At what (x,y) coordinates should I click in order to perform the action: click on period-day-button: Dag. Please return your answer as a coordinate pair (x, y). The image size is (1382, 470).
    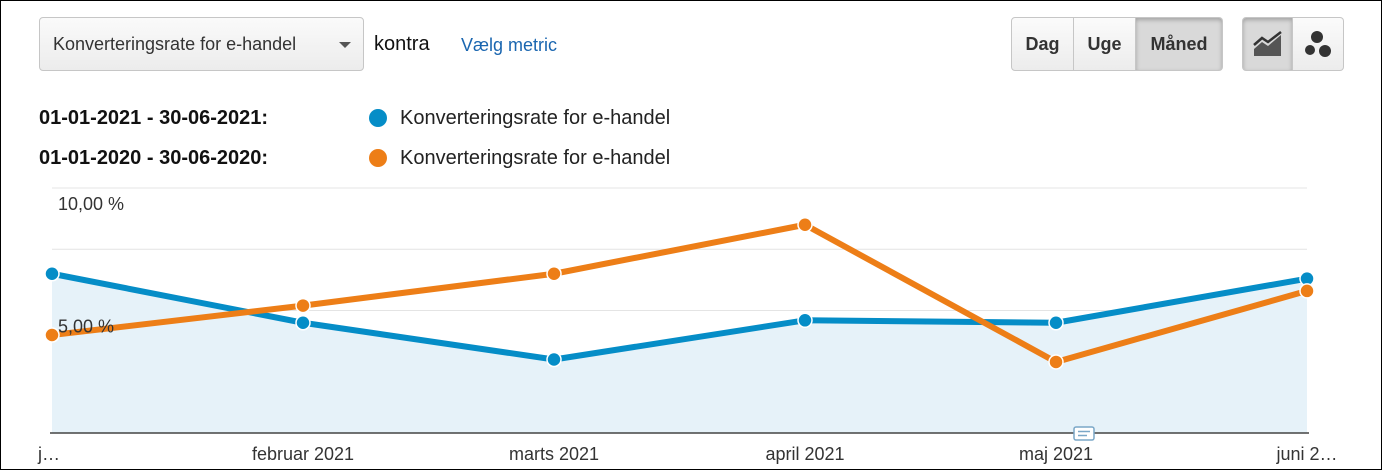
    Looking at the image, I should click on (1042, 44).